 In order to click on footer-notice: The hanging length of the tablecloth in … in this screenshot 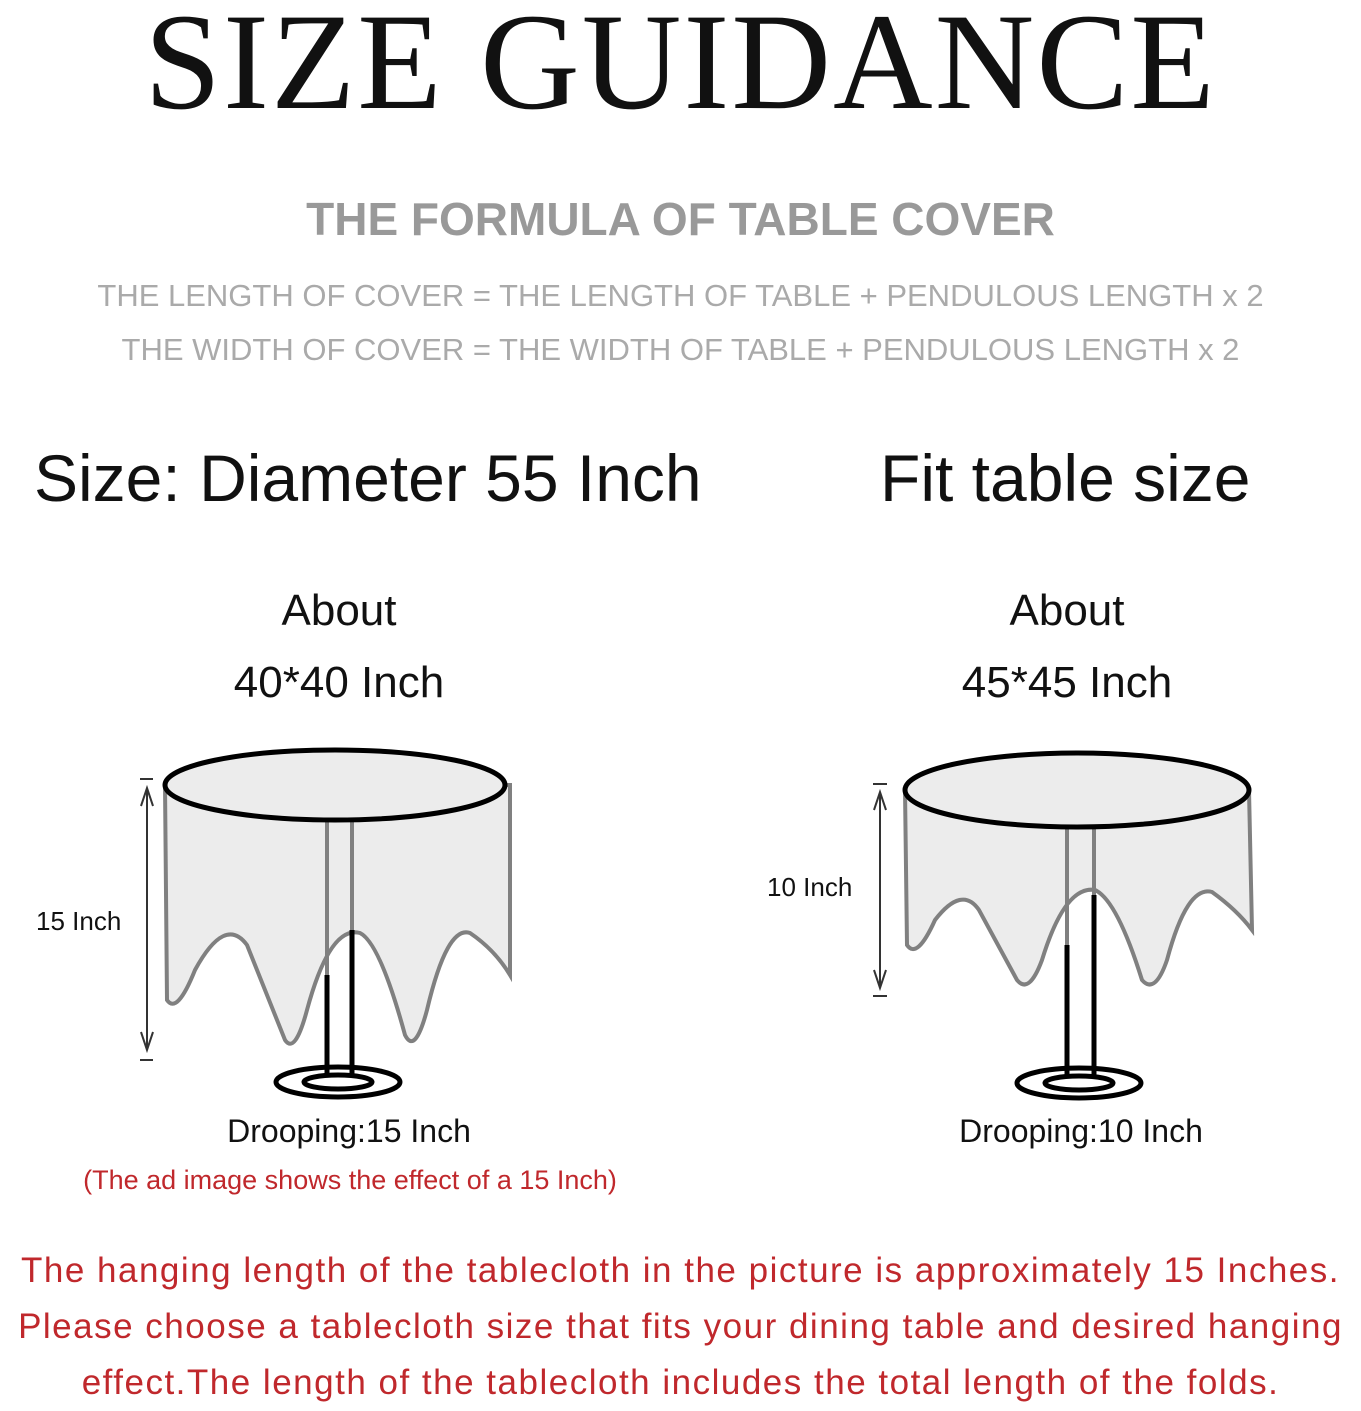, I will do `click(680, 1327)`.